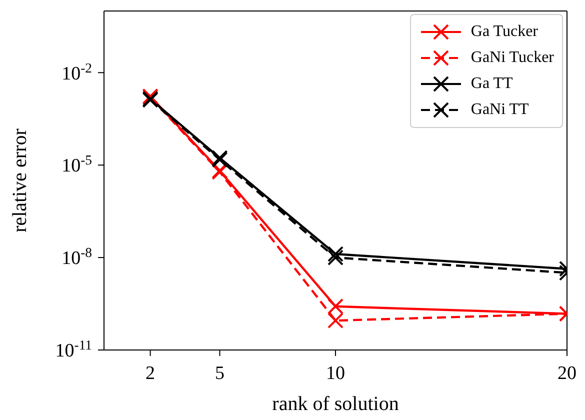 Image resolution: width=585 pixels, height=420 pixels. Describe the element at coordinates (219, 373) in the screenshot. I see `x-tick-label: 5` at that location.